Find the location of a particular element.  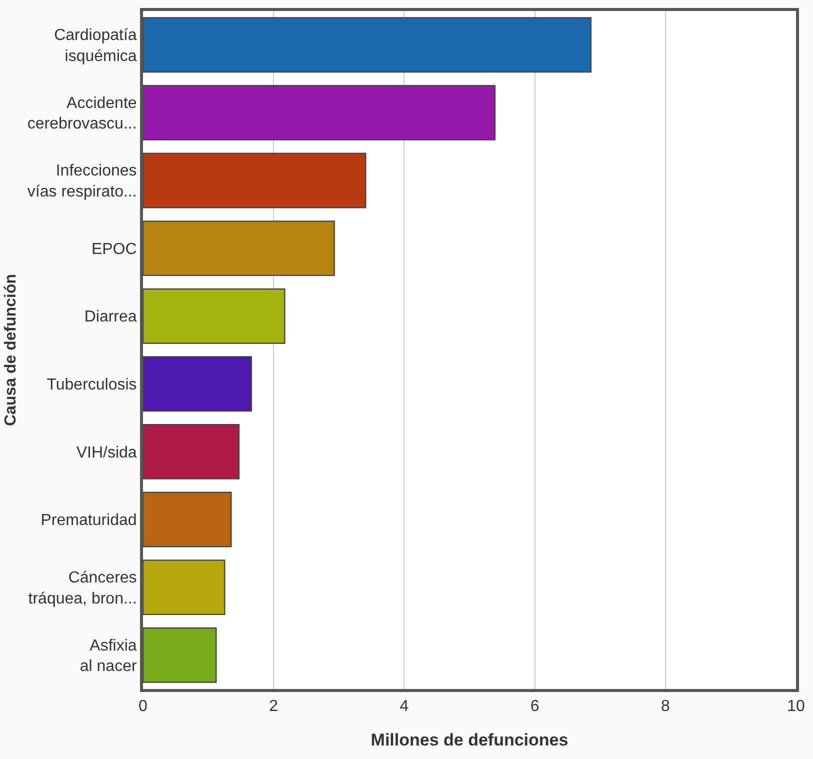

x-tick-label: 8 is located at coordinates (665, 707).